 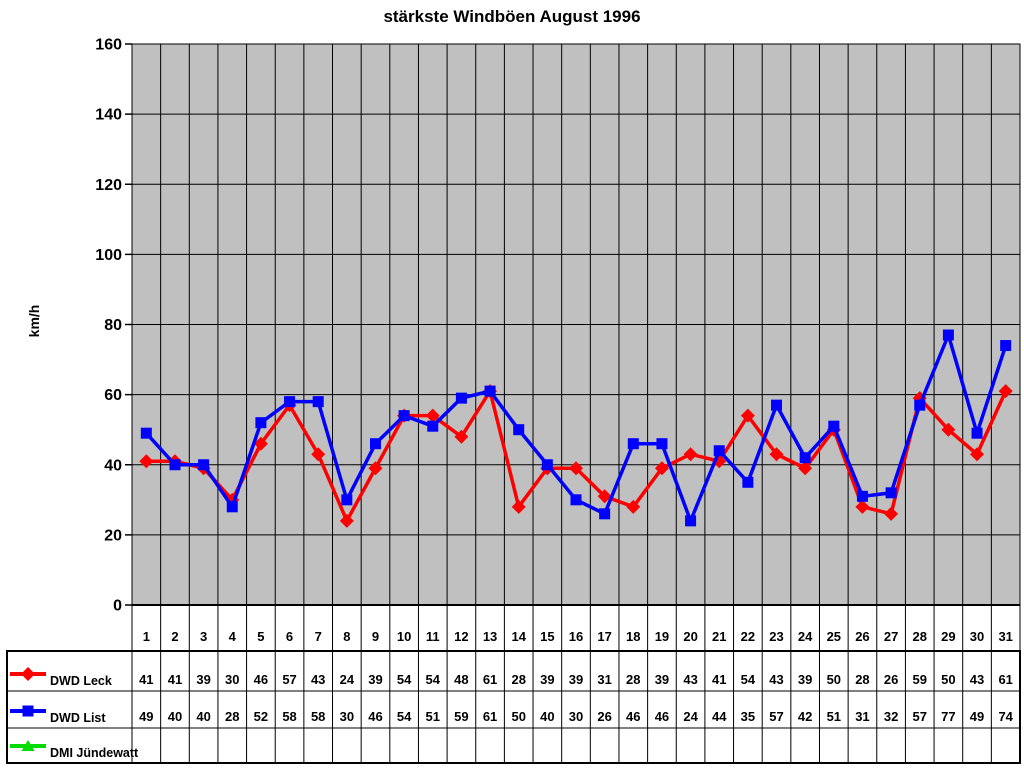 I want to click on x-category-label: 25, so click(x=834, y=636).